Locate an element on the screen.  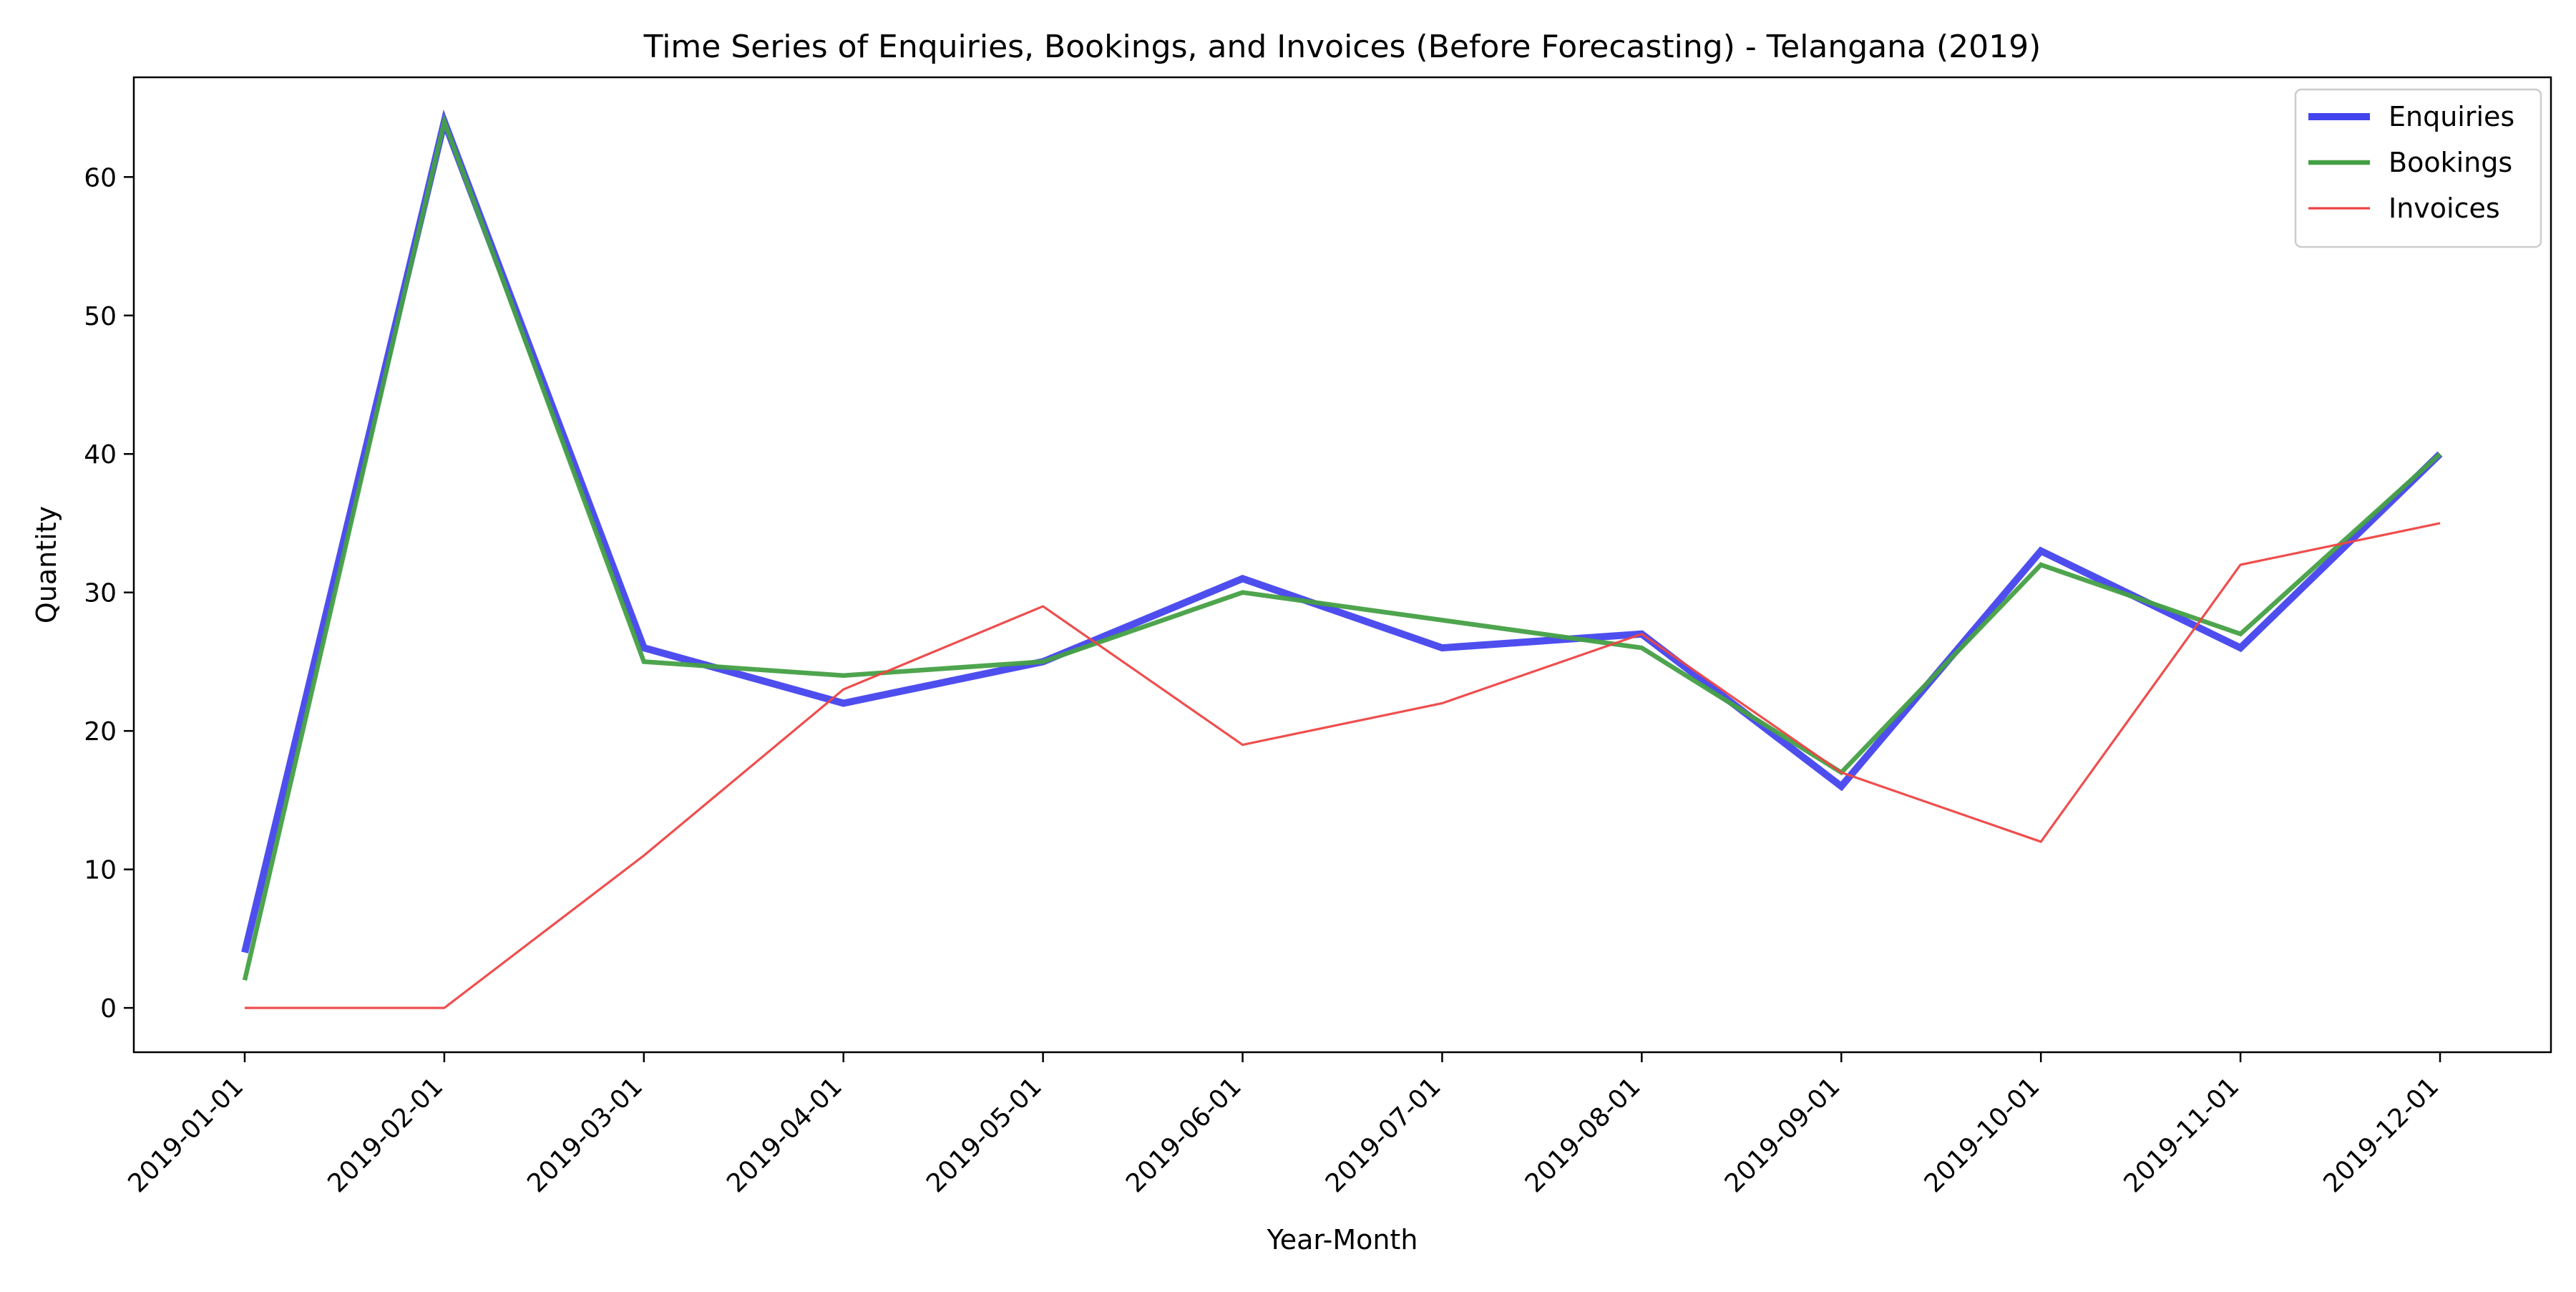
y-tick-label: 60 is located at coordinates (100, 178).